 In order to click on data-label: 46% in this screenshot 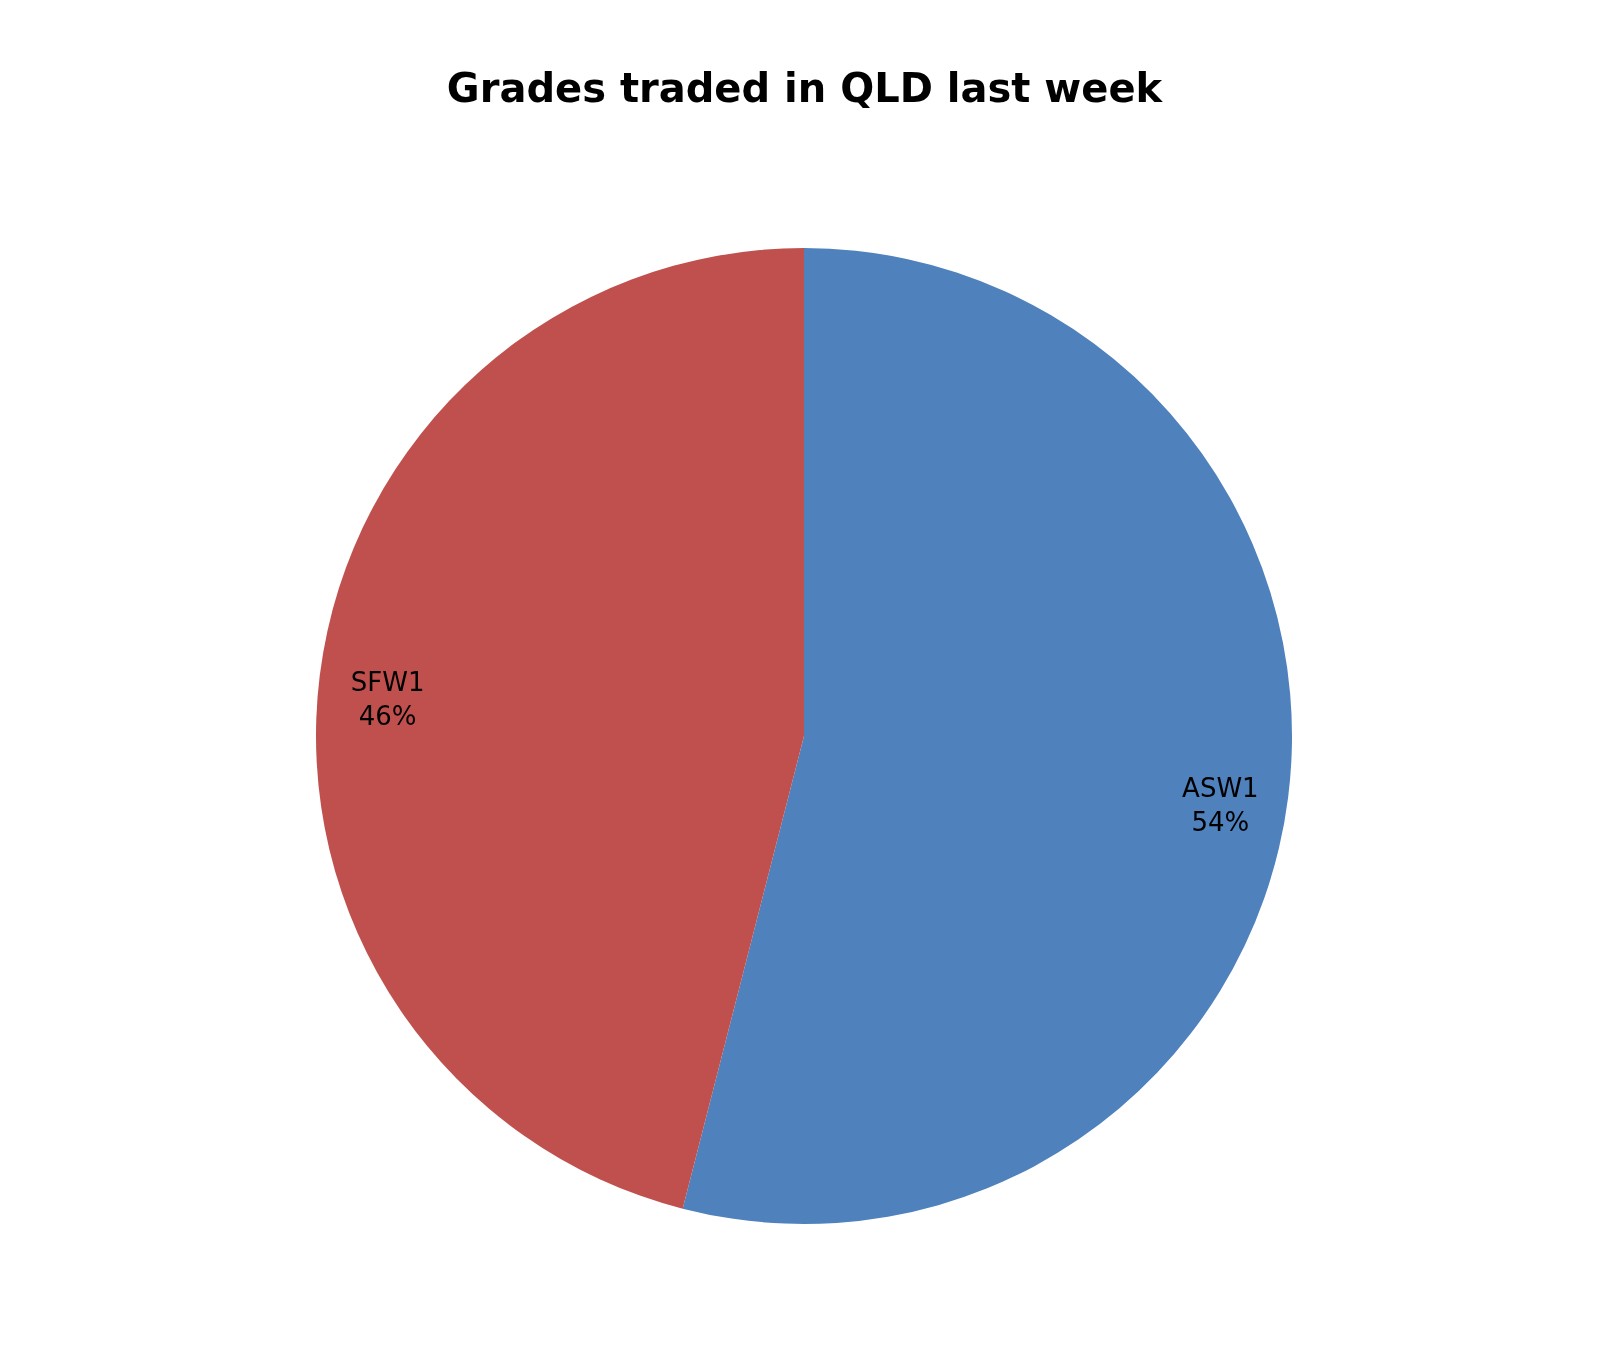, I will do `click(387, 716)`.